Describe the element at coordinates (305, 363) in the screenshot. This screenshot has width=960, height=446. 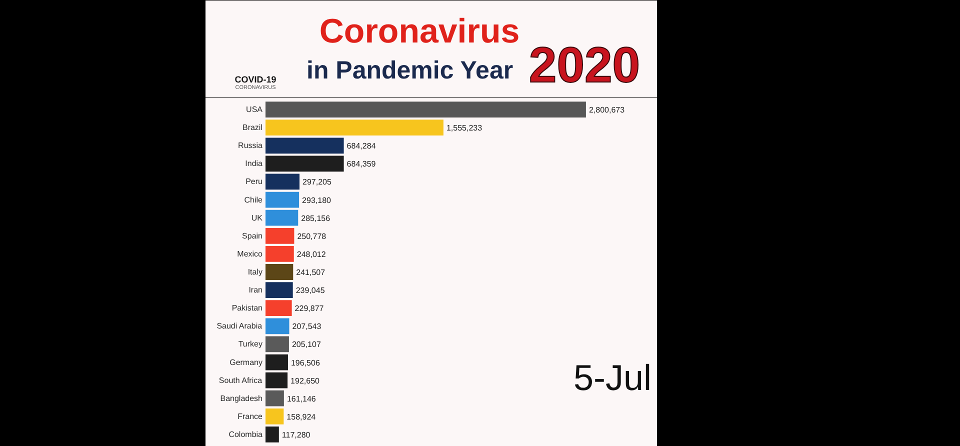
I see `data-label: 196,506` at that location.